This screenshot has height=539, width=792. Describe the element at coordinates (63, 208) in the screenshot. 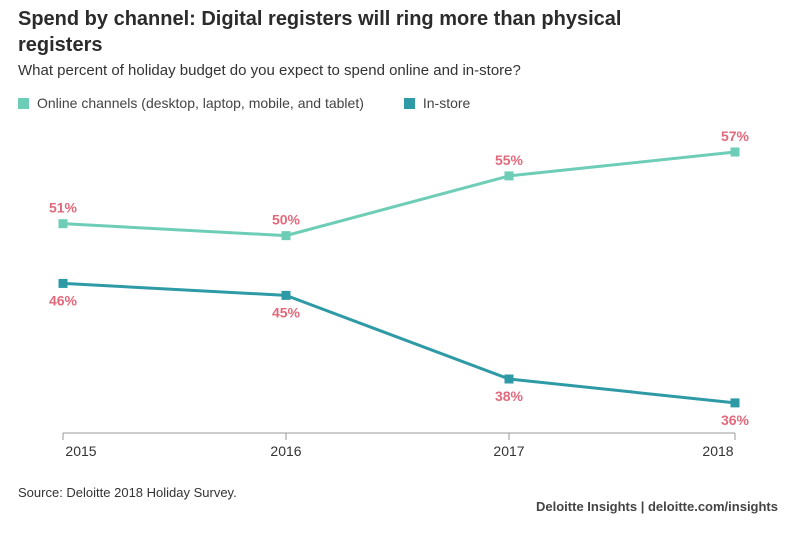

I see `data-label-online-2015: 51%` at that location.